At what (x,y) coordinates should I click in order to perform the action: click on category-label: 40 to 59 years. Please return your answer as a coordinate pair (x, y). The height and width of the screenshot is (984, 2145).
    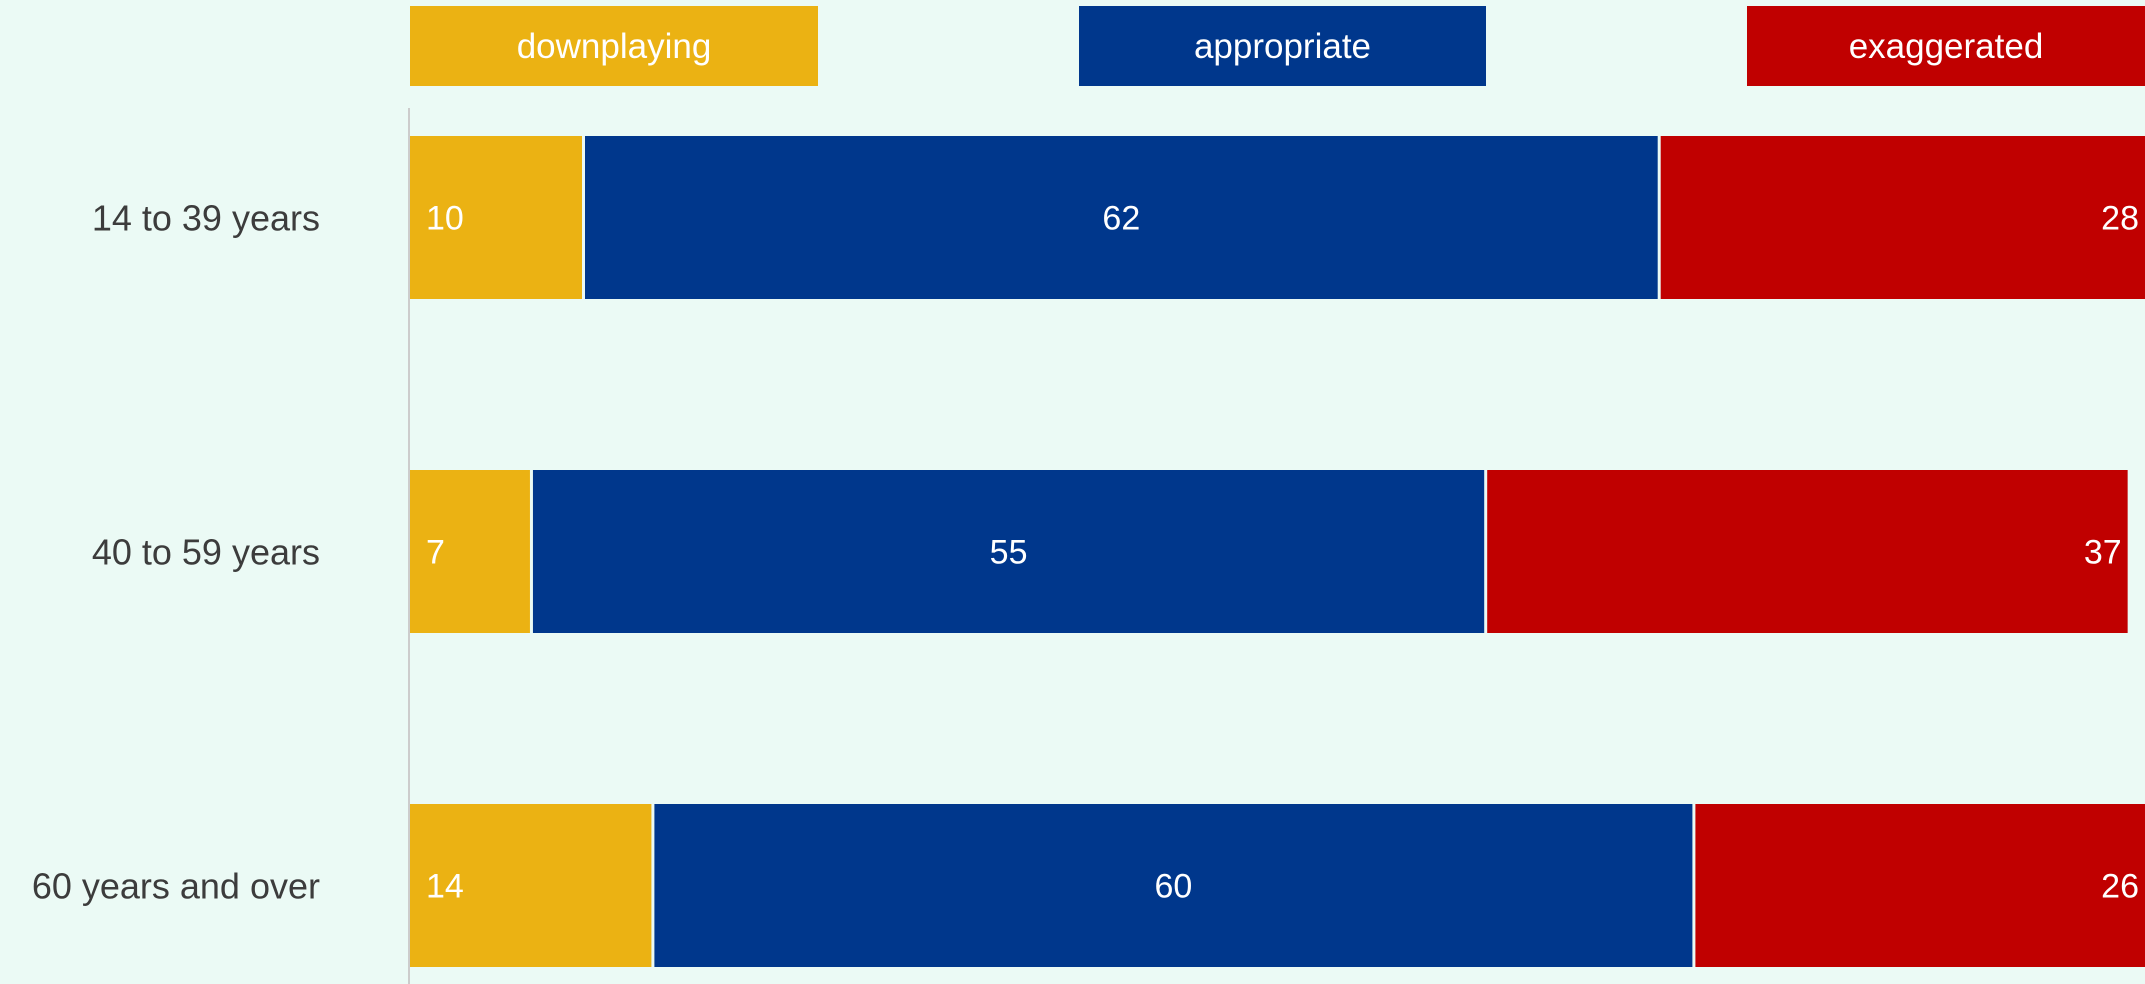
    Looking at the image, I should click on (206, 552).